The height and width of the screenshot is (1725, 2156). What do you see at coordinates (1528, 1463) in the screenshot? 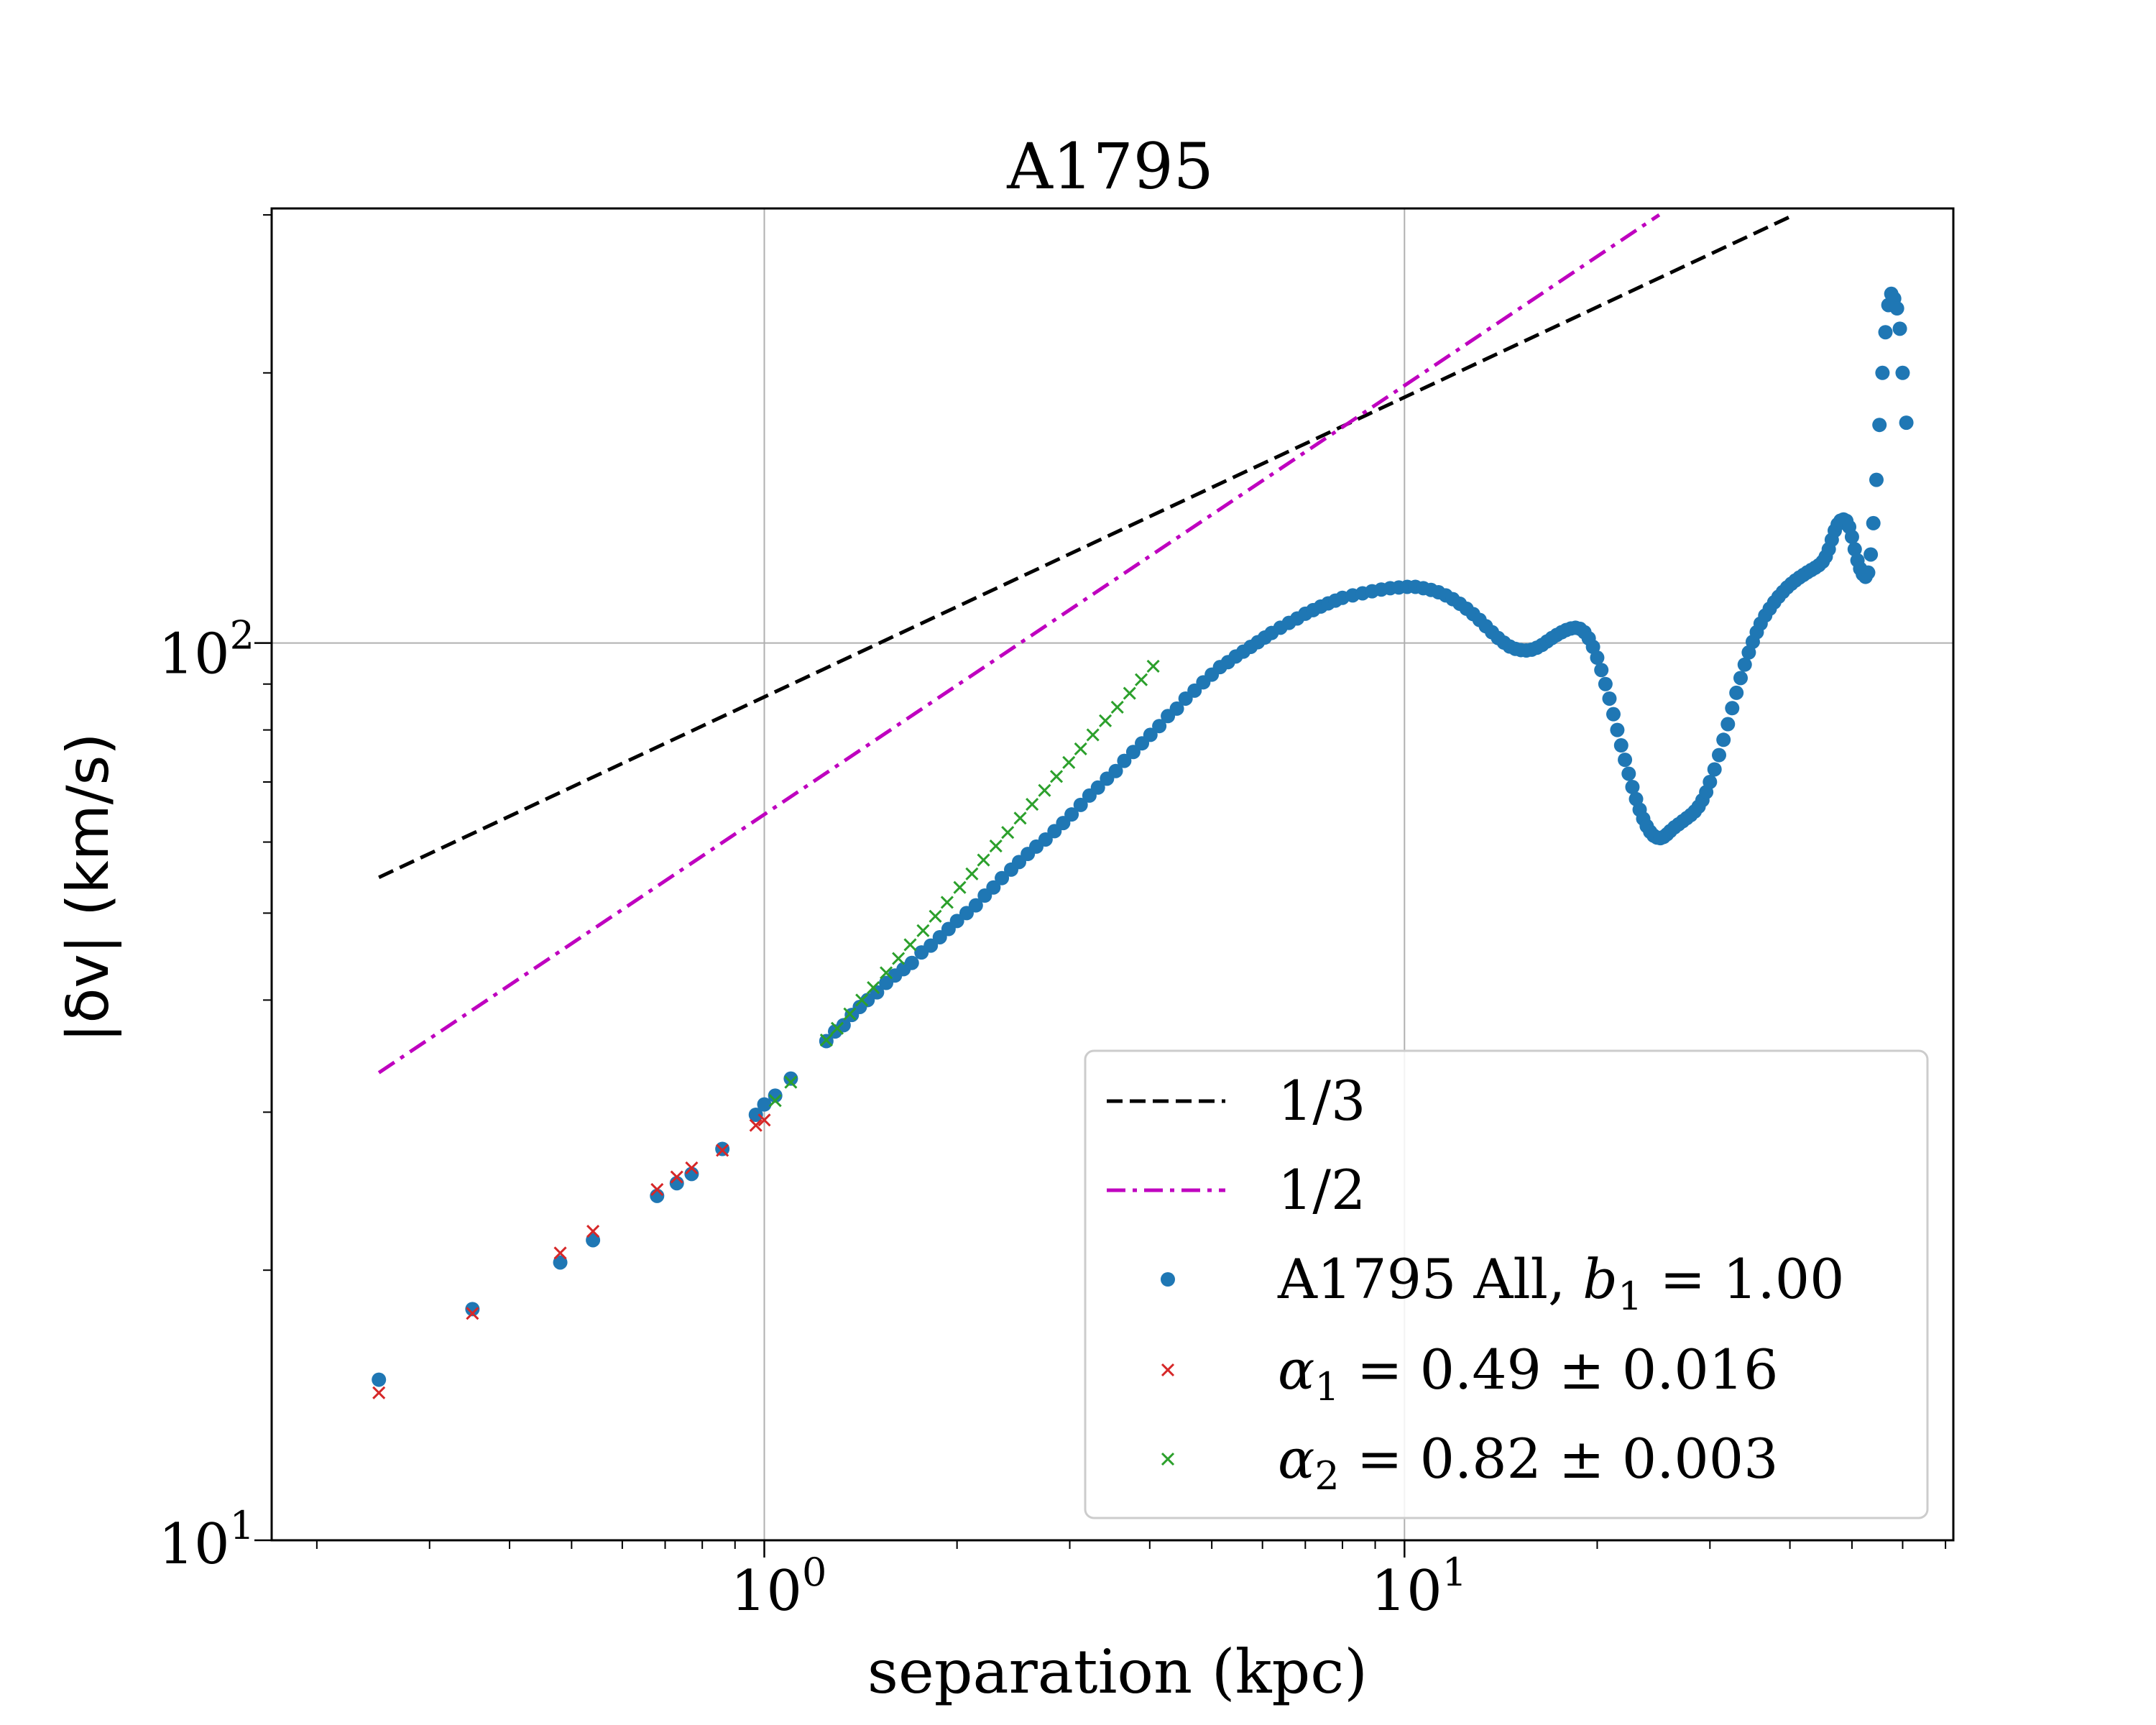
I see `legend-label-series-2: α2 = 0.82 ± 0.003` at bounding box center [1528, 1463].